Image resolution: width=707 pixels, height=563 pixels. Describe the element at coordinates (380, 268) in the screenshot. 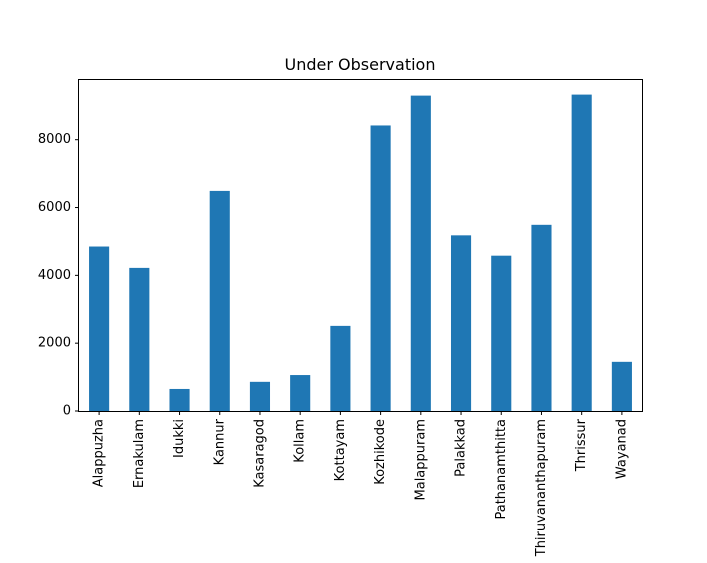

I see `bar-kozhikode` at that location.